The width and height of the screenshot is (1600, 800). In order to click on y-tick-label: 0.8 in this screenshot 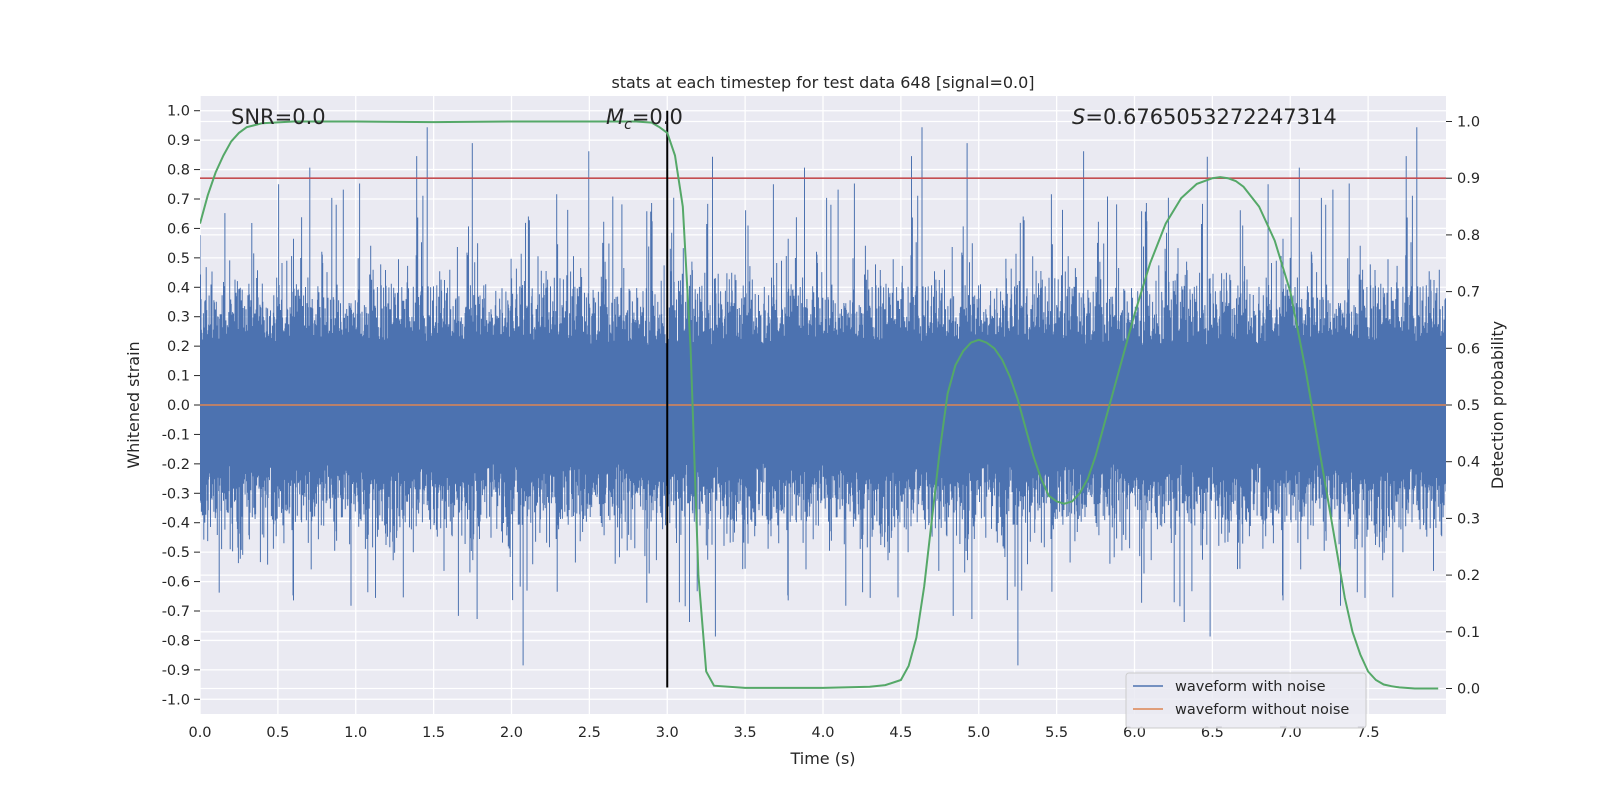, I will do `click(178, 171)`.